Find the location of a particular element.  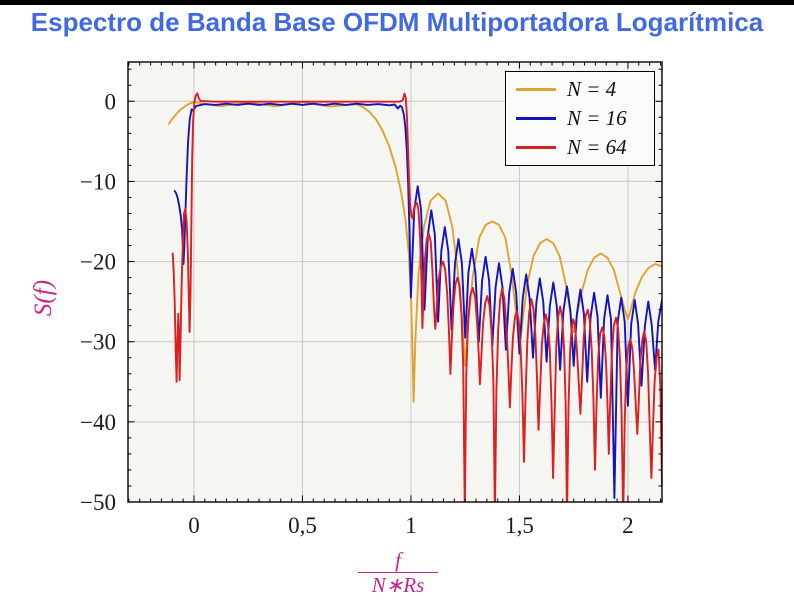

svg-text: −40 is located at coordinates (98, 422).